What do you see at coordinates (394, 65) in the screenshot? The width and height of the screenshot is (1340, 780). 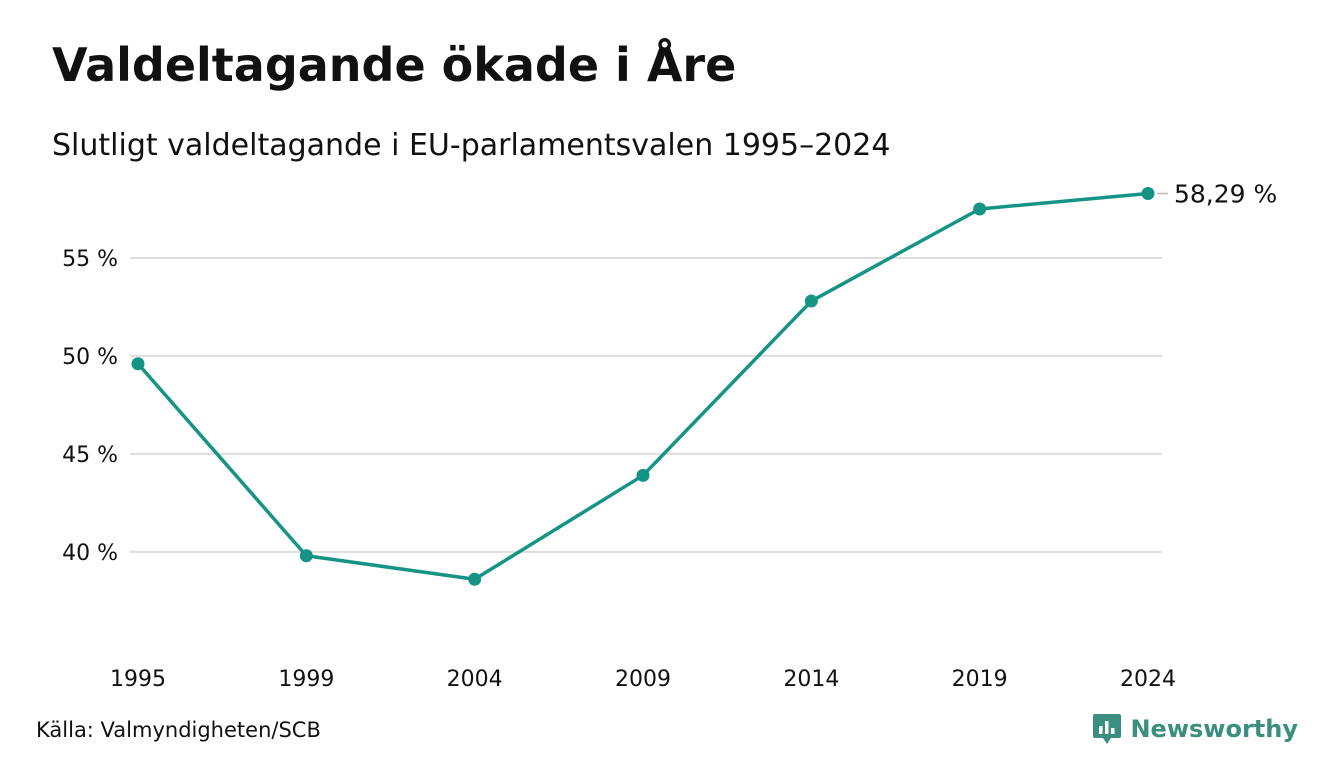 I see `chart-title: Valdeltagande ökade i Åre` at bounding box center [394, 65].